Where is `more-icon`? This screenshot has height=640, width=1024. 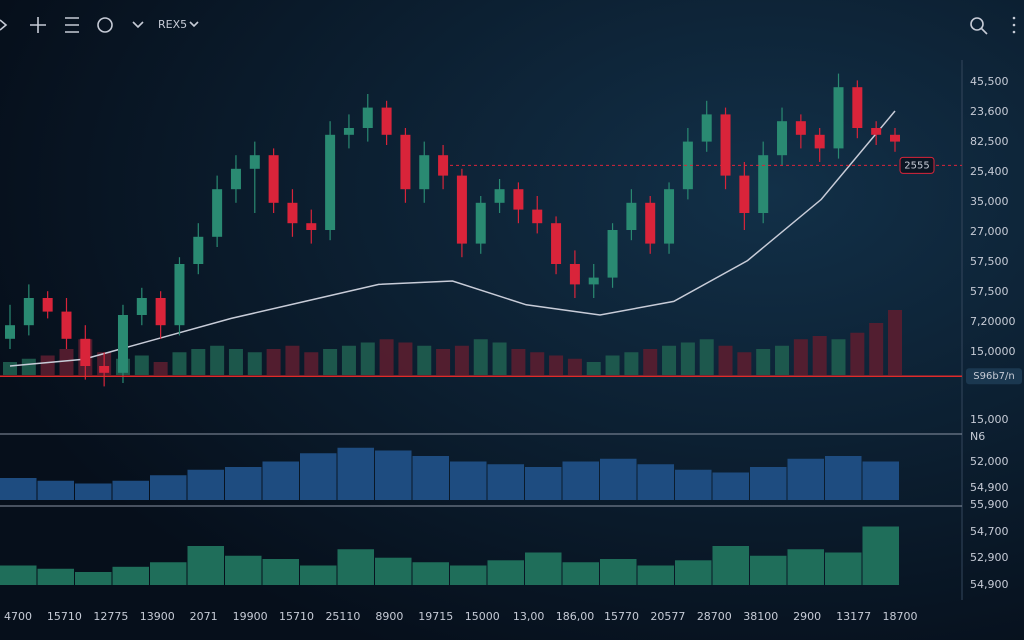 more-icon is located at coordinates (1014, 18).